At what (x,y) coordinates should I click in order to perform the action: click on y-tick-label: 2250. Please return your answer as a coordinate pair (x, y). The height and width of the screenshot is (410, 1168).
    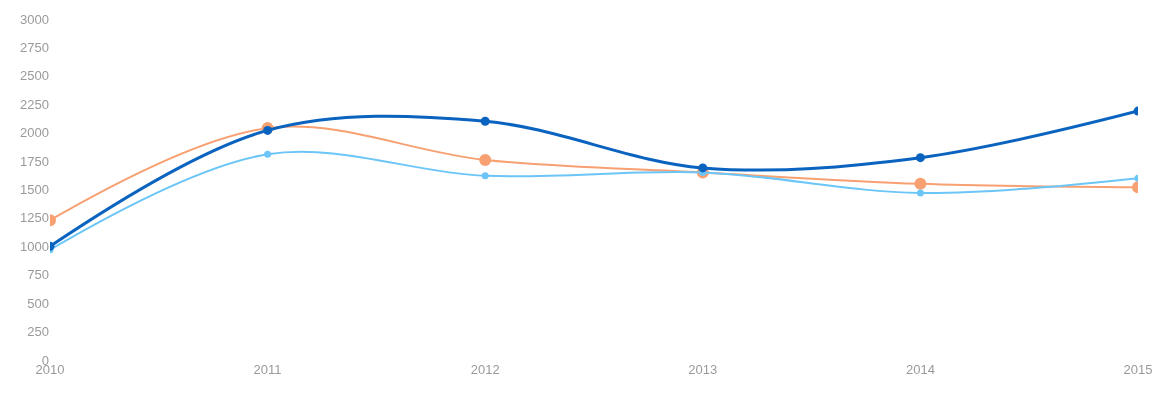
    Looking at the image, I should click on (34, 104).